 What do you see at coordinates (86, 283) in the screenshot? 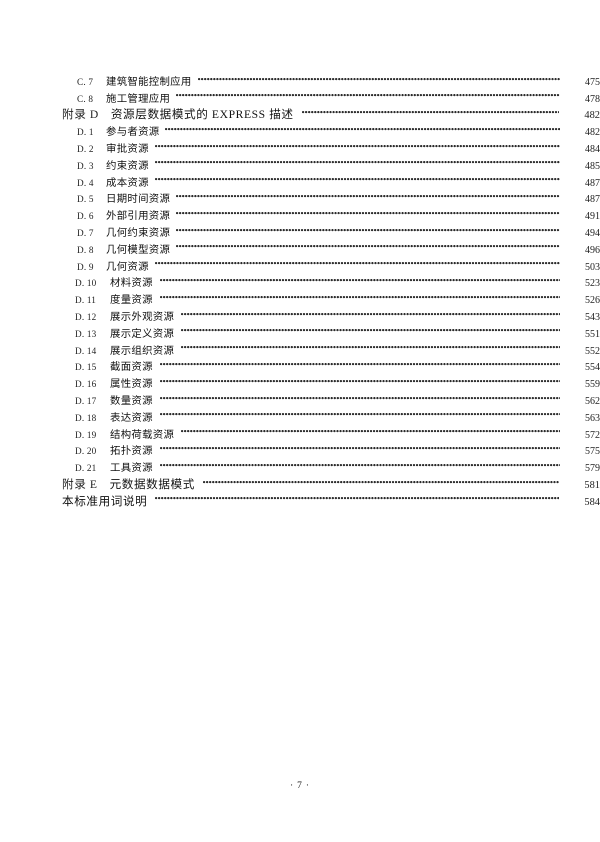
I see `toc-entry-number: D. 10` at bounding box center [86, 283].